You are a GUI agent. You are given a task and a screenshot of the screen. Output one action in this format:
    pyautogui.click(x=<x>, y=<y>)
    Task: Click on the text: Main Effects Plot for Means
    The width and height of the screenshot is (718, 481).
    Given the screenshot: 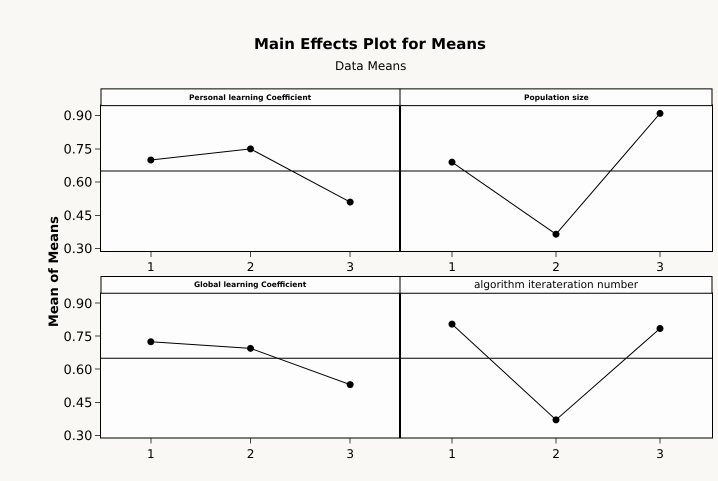 What is the action you would take?
    pyautogui.click(x=370, y=44)
    